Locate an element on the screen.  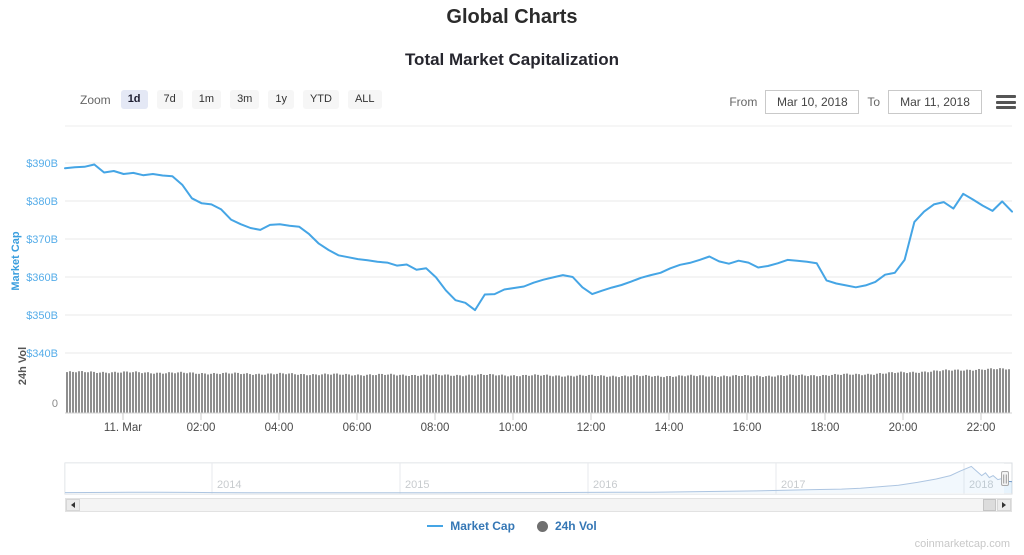
zoom-button-1d: 1d is located at coordinates (134, 99).